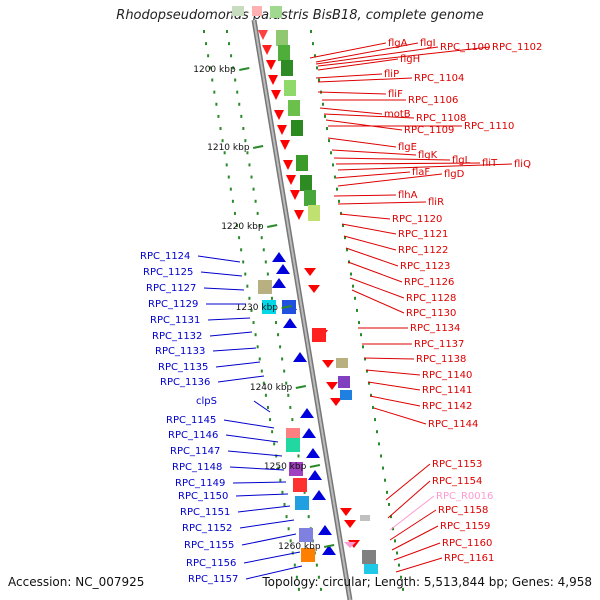 The image size is (600, 600). I want to click on reverse-gene-arrow, so click(309, 433).